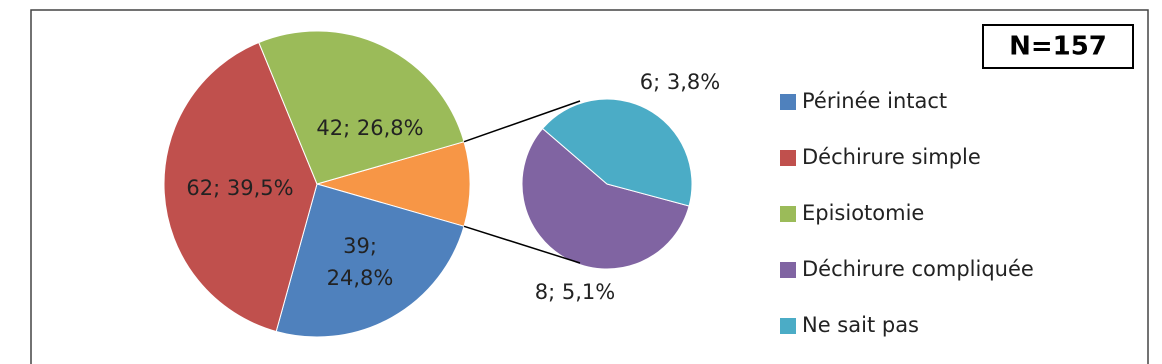  Describe the element at coordinates (863, 213) in the screenshot. I see `legend-label: Episiotomie` at that location.